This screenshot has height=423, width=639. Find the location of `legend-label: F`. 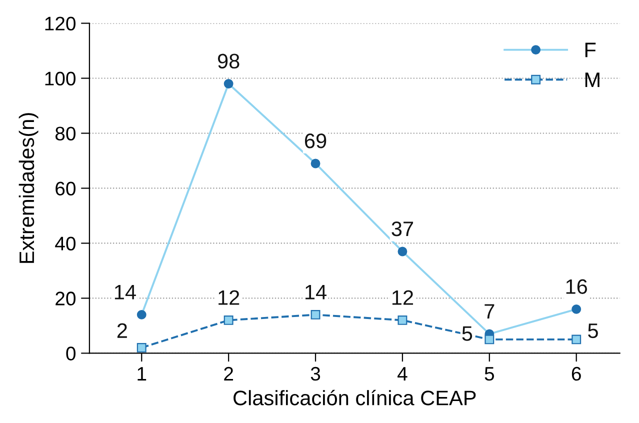

legend-label: F is located at coordinates (590, 50).